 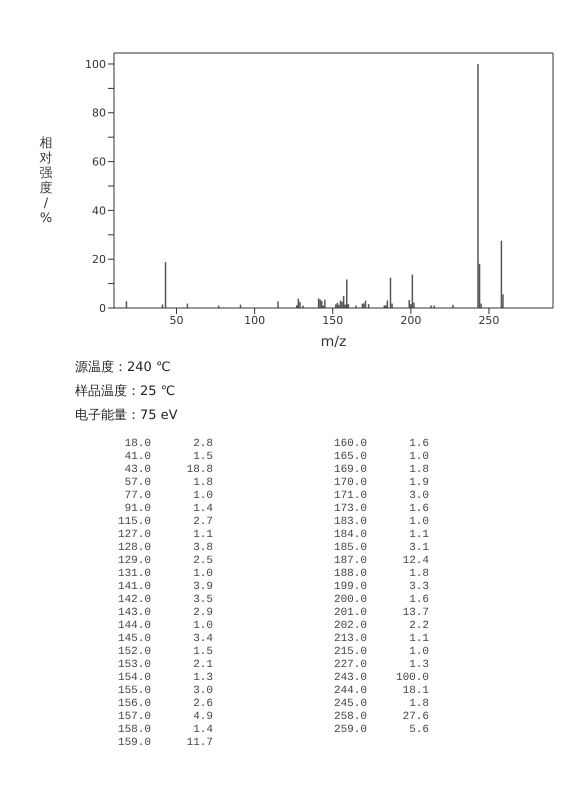 I want to click on text: 245.0, so click(x=349, y=704).